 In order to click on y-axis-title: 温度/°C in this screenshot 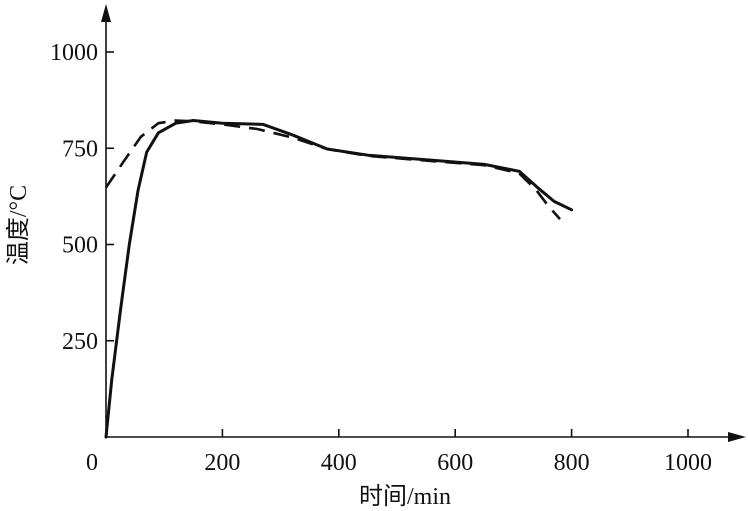, I will do `click(18, 225)`.